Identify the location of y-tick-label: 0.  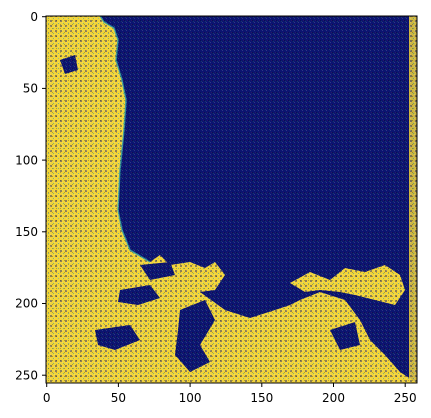
(34, 17).